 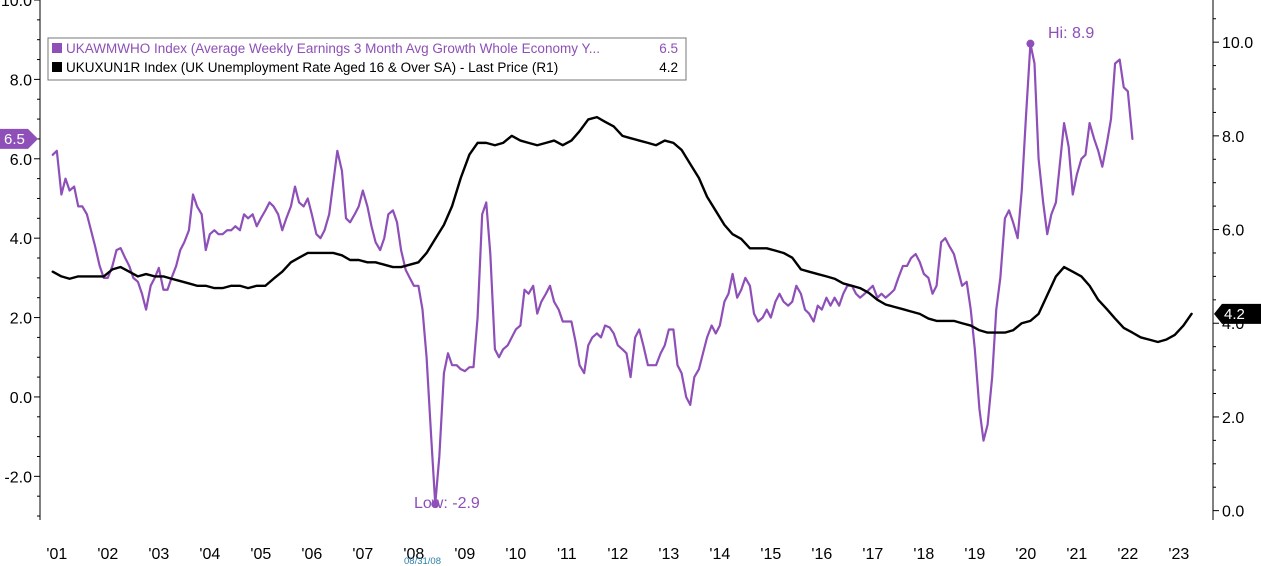 I want to click on right-last-price-tag: 4.2, so click(x=1237, y=313).